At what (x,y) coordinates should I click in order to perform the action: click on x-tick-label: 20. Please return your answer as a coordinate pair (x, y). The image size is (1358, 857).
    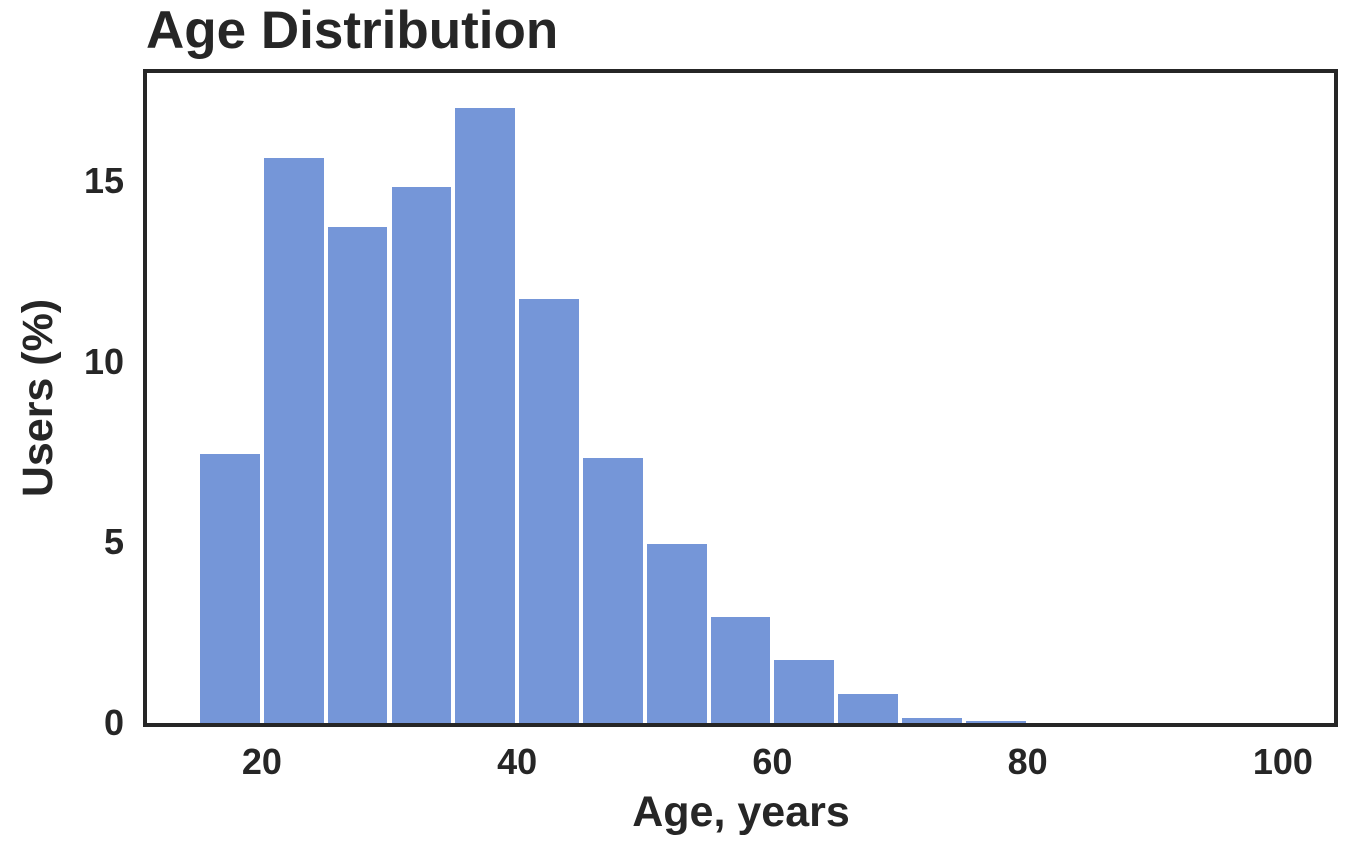
    Looking at the image, I should click on (261, 761).